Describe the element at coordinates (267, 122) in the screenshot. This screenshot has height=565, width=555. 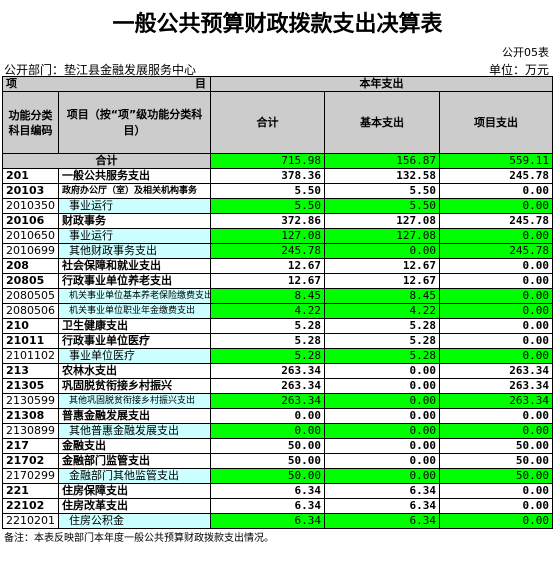
I see `col-header: 合计` at that location.